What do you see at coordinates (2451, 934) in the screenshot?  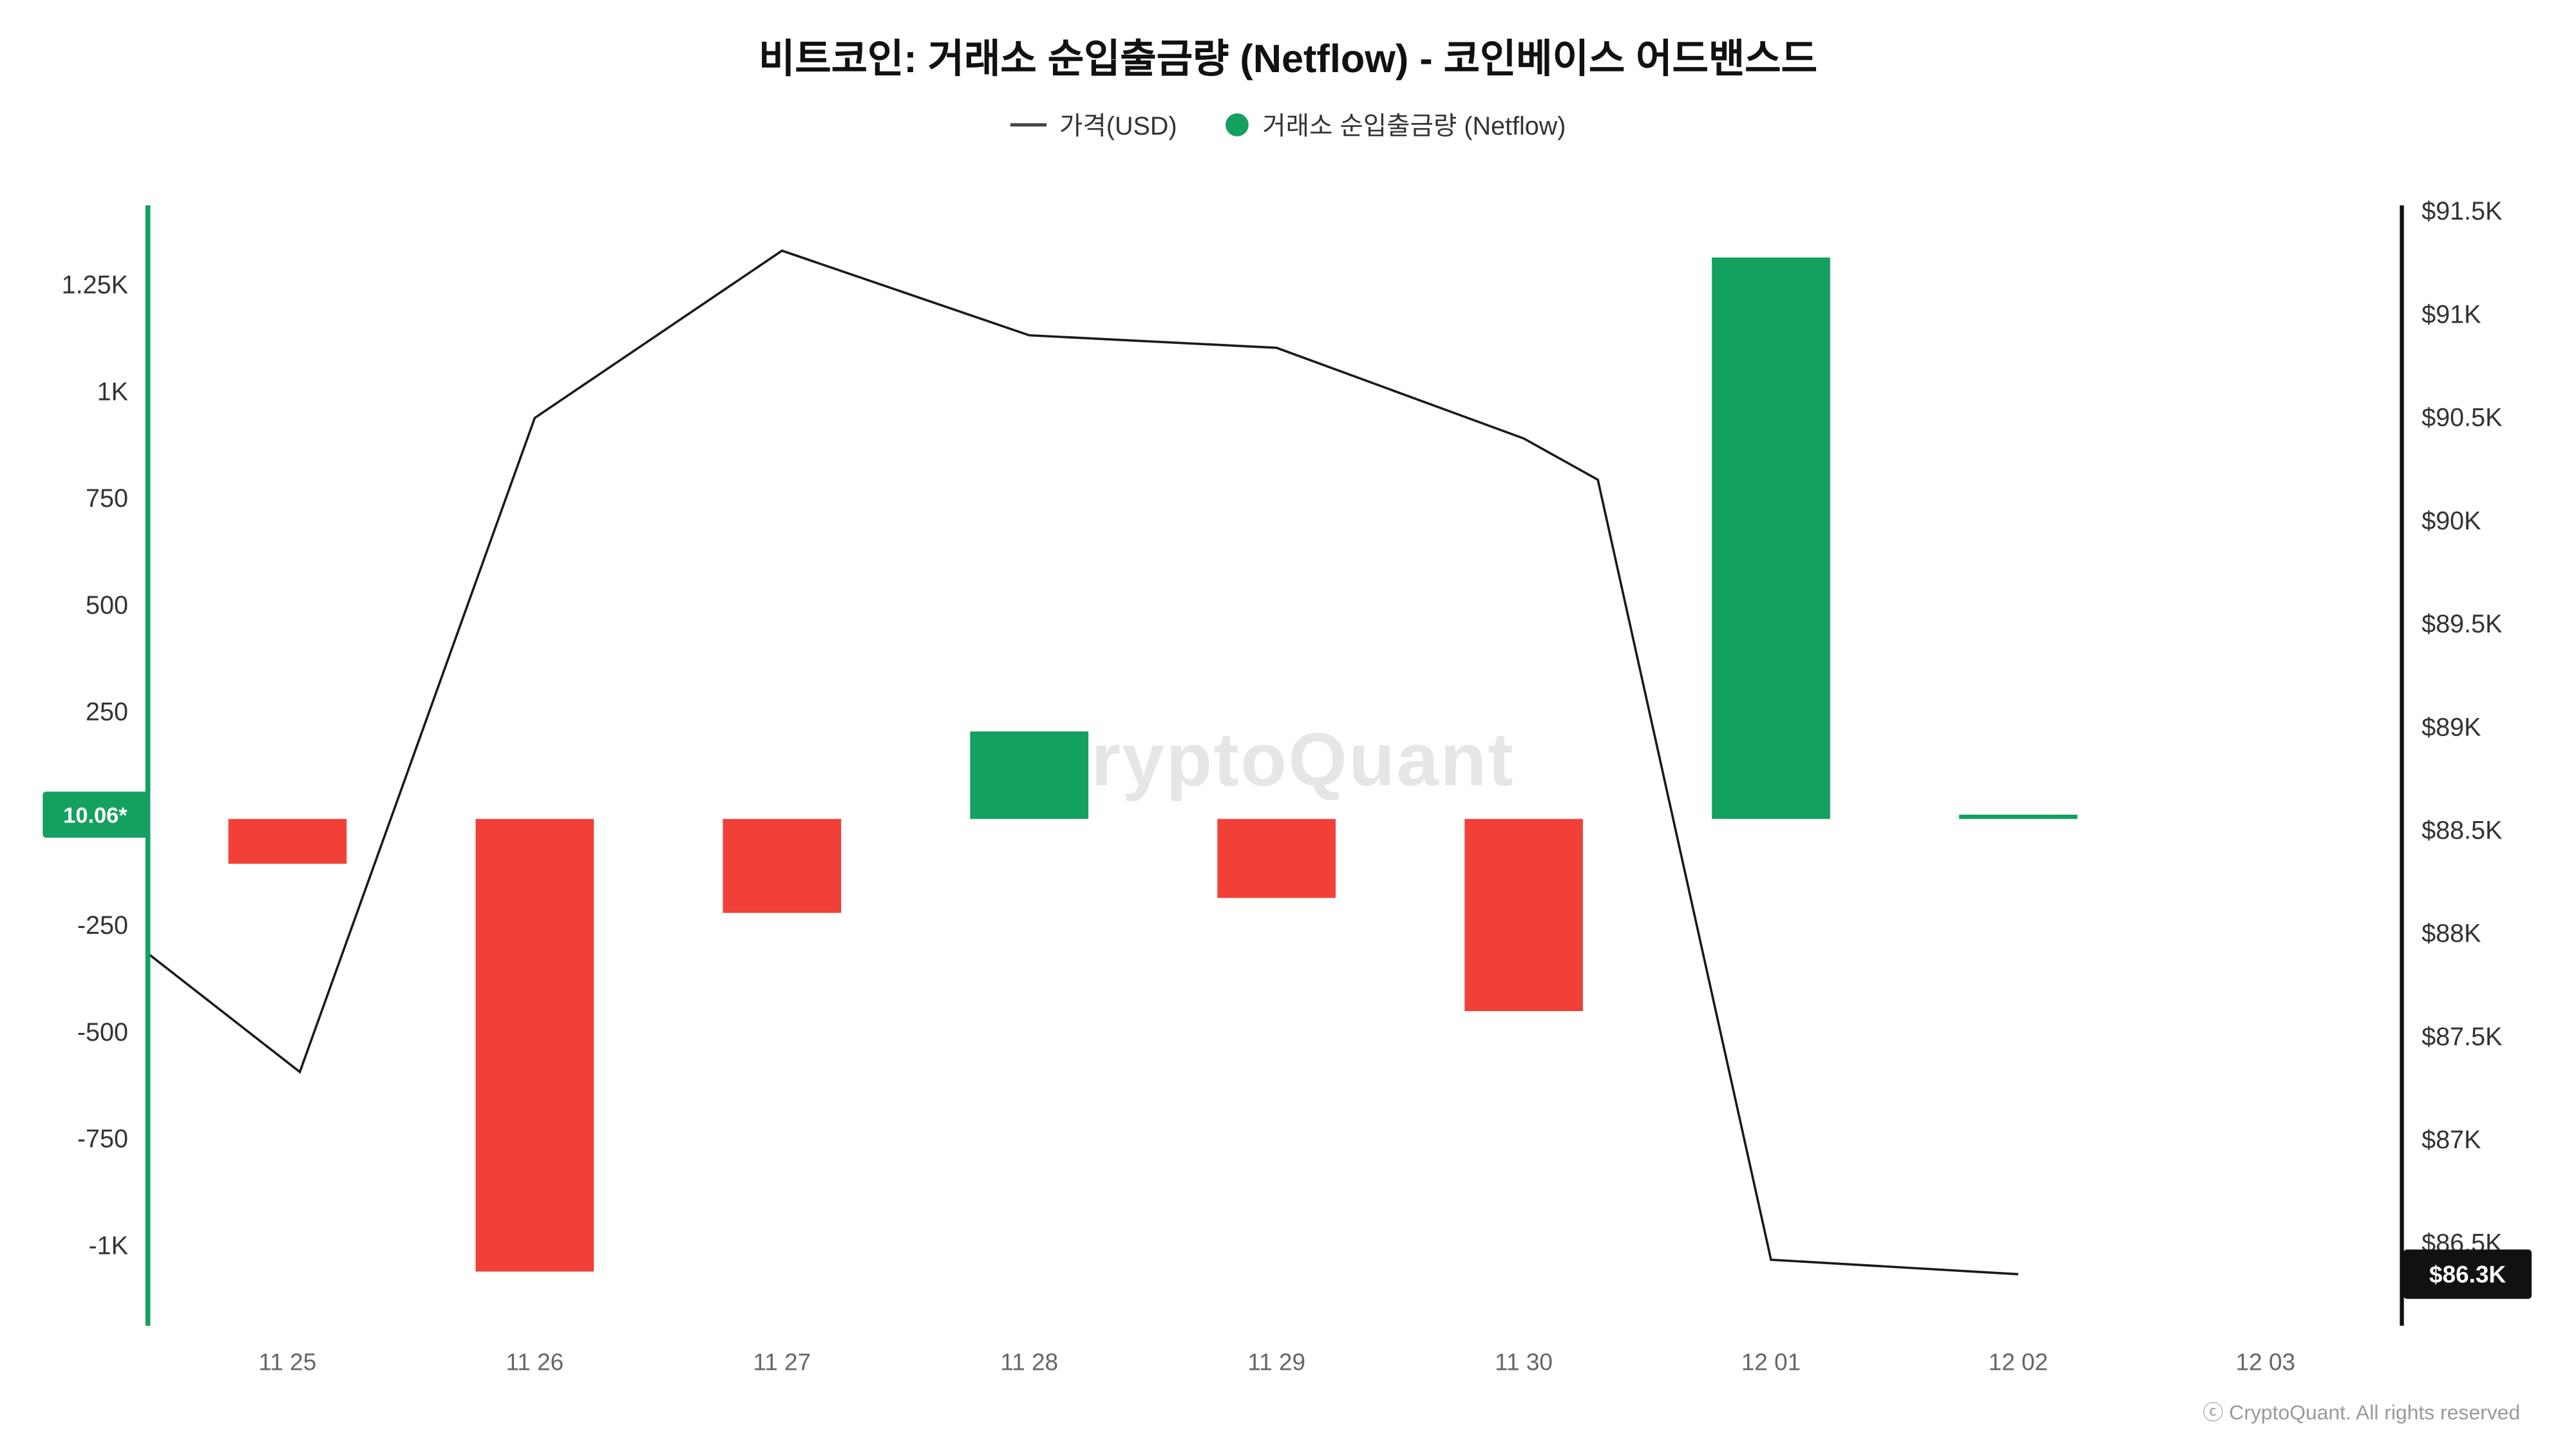 I see `right-axis-tick: $88K` at bounding box center [2451, 934].